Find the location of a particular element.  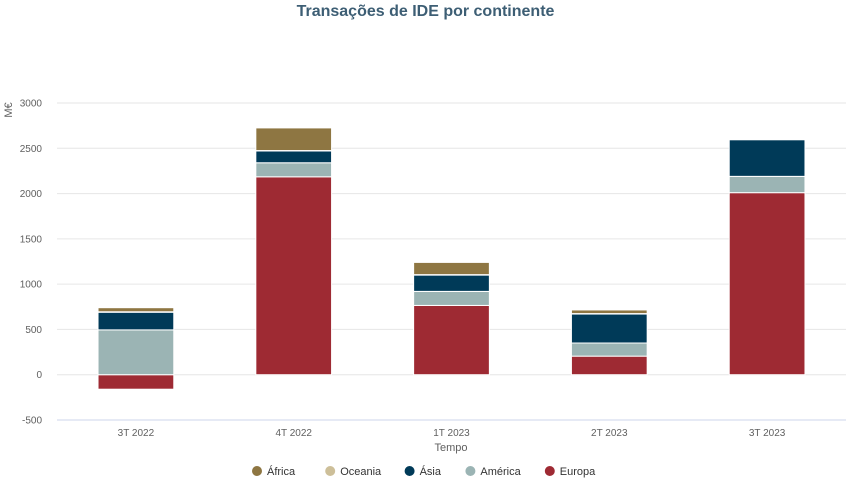

legend-label: América is located at coordinates (500, 472).